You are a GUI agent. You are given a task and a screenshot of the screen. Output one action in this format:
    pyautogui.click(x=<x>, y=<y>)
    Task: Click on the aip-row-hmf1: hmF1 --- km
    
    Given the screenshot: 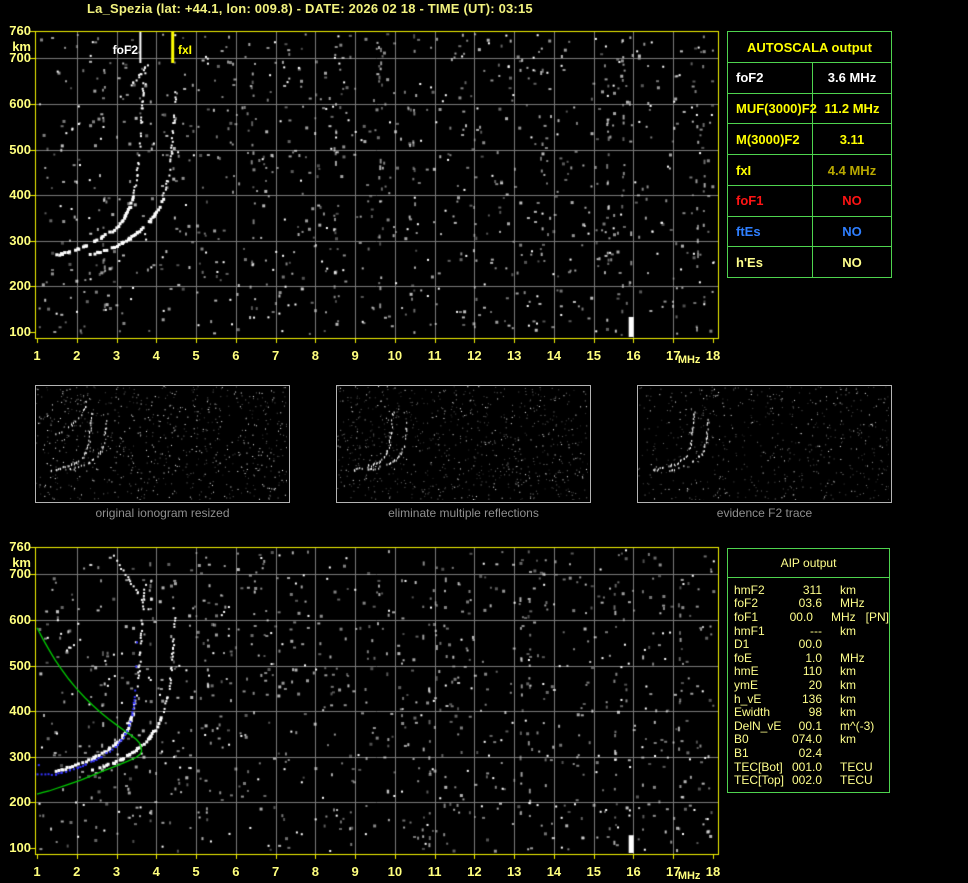 What is the action you would take?
    pyautogui.click(x=808, y=631)
    